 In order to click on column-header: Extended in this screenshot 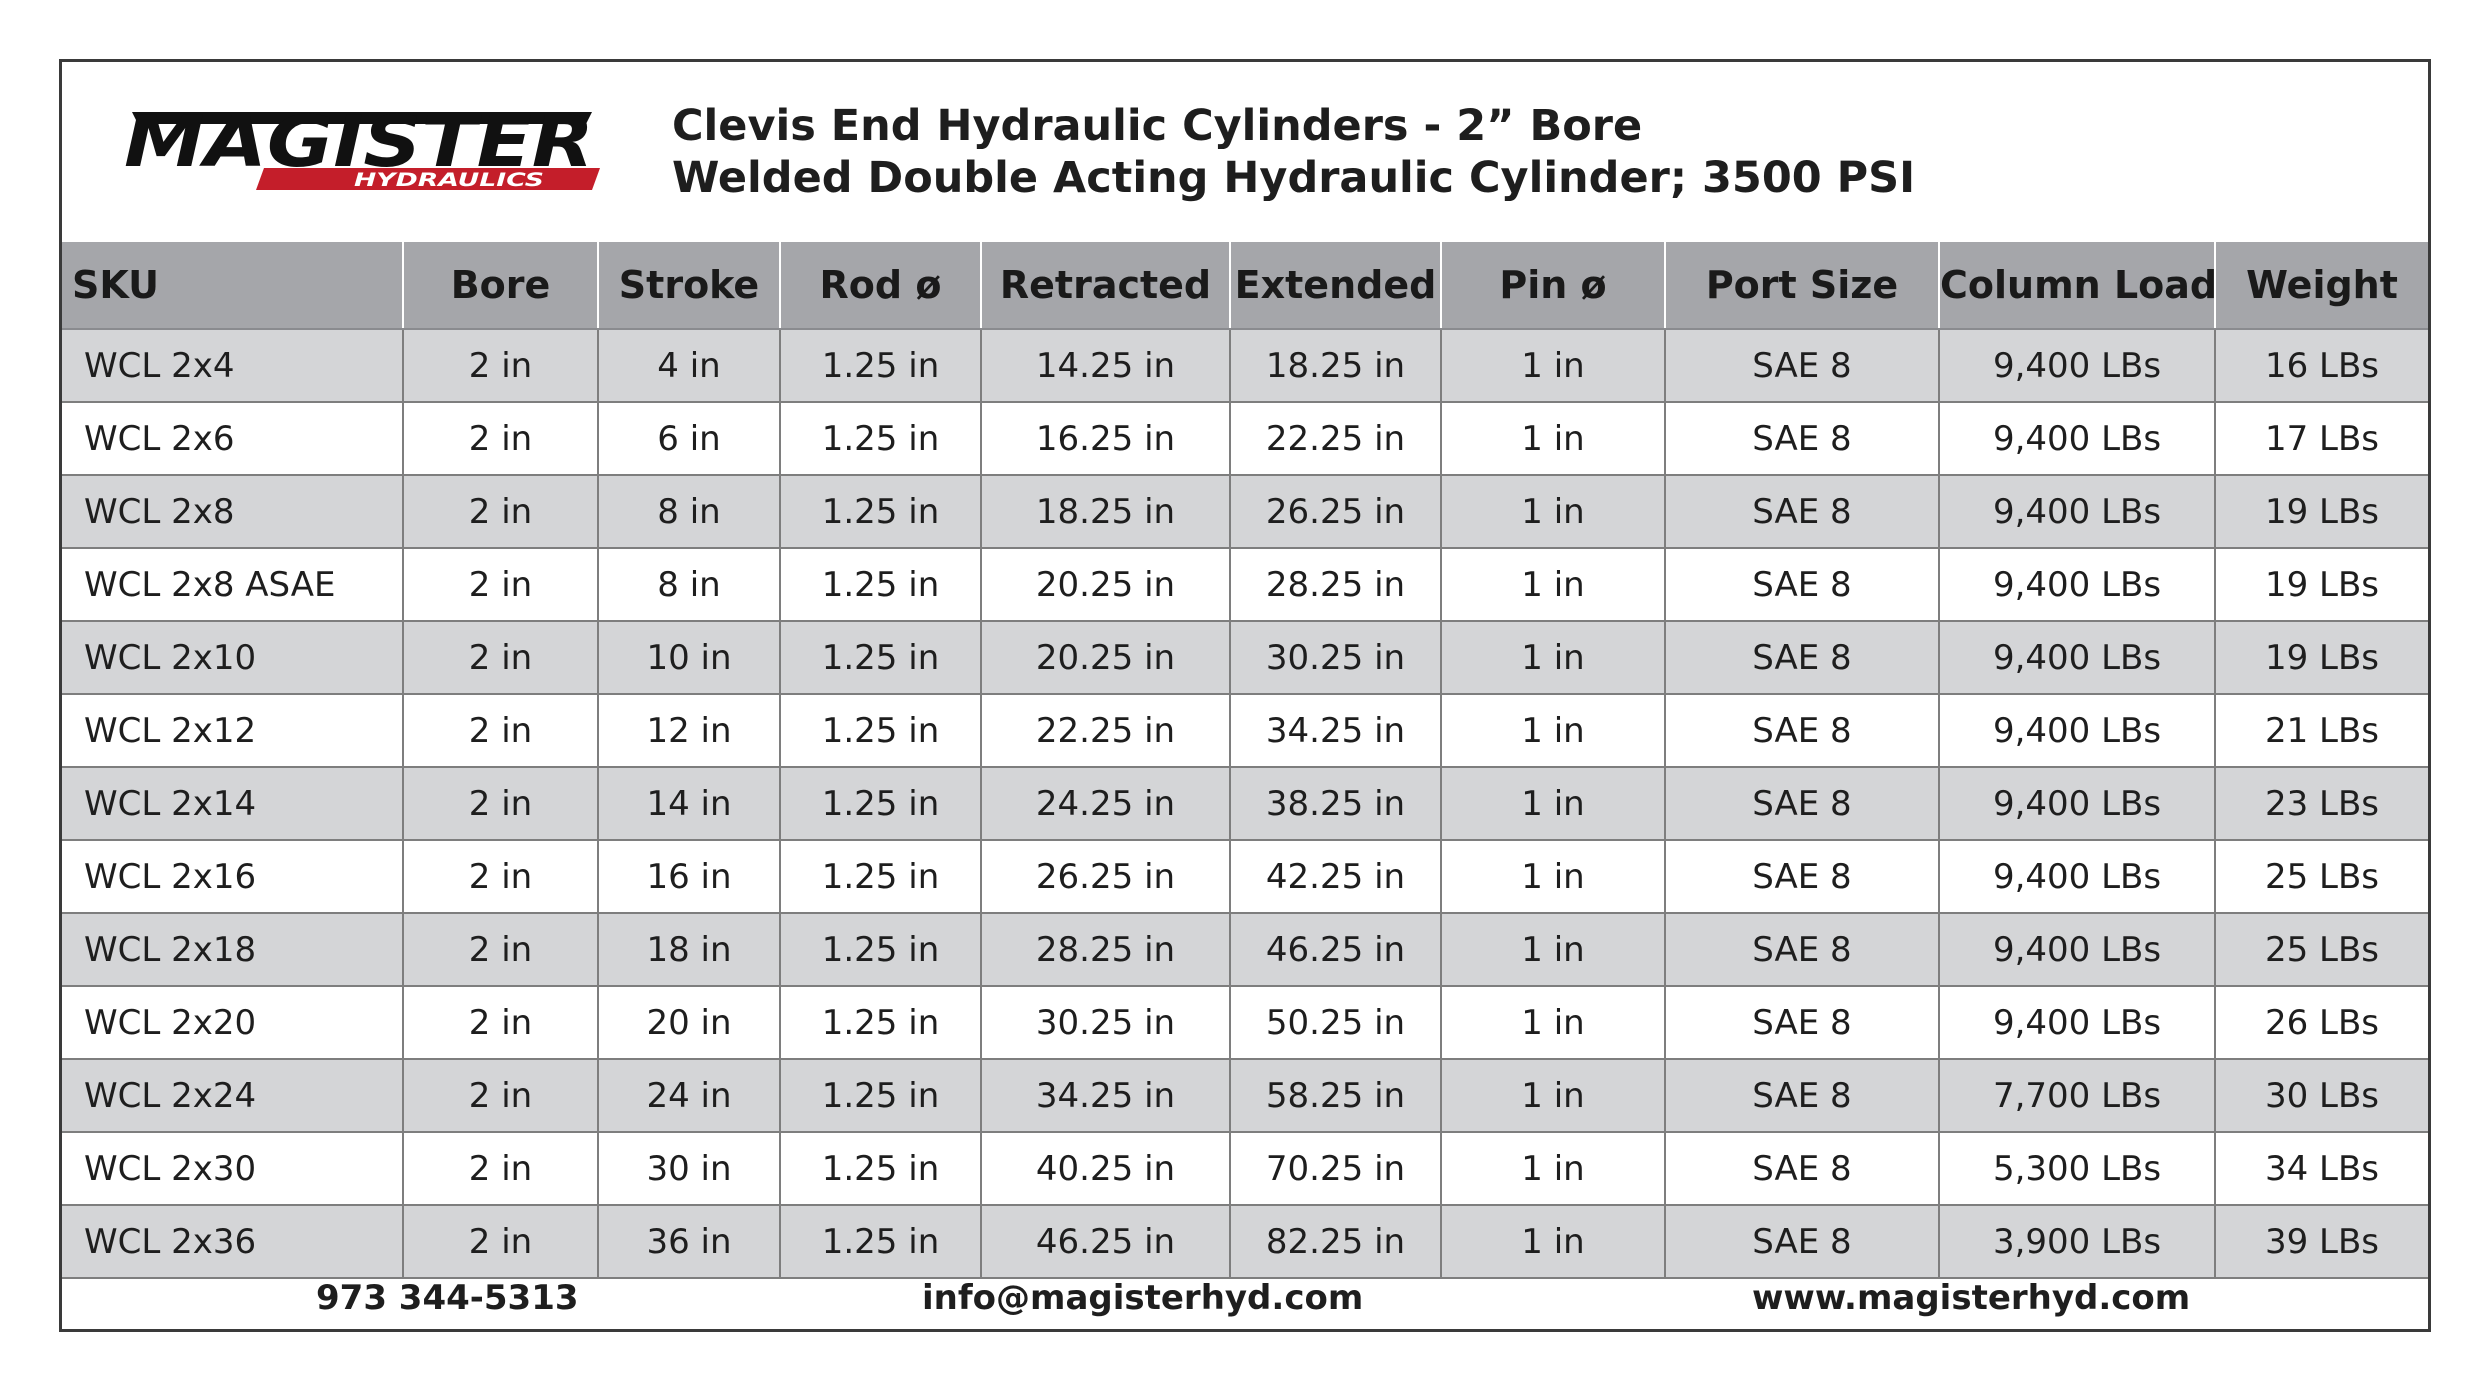, I will do `click(1335, 286)`.